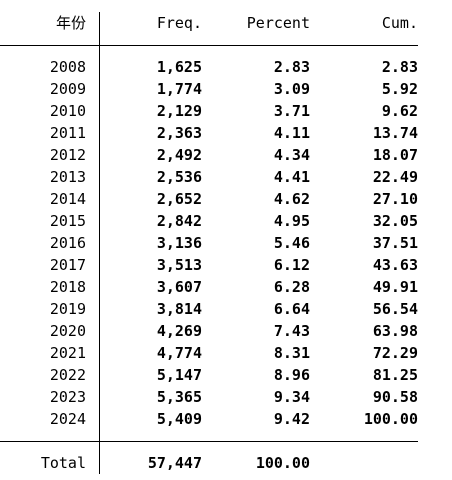 This screenshot has height=480, width=452. I want to click on table-row: 2015 2,842 4.95 32.05, so click(226, 221).